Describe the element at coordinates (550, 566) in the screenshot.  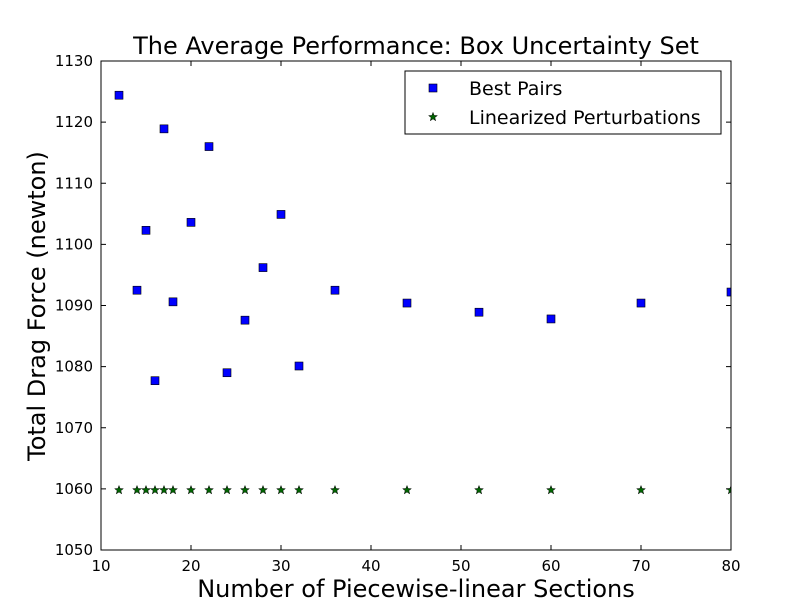
I see `x-tick-label: 60` at that location.